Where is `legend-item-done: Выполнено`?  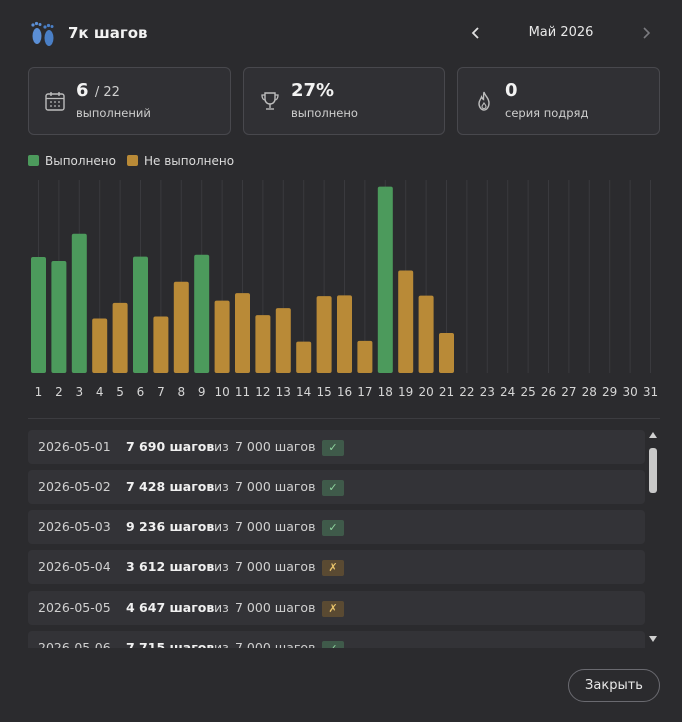 legend-item-done: Выполнено is located at coordinates (72, 161).